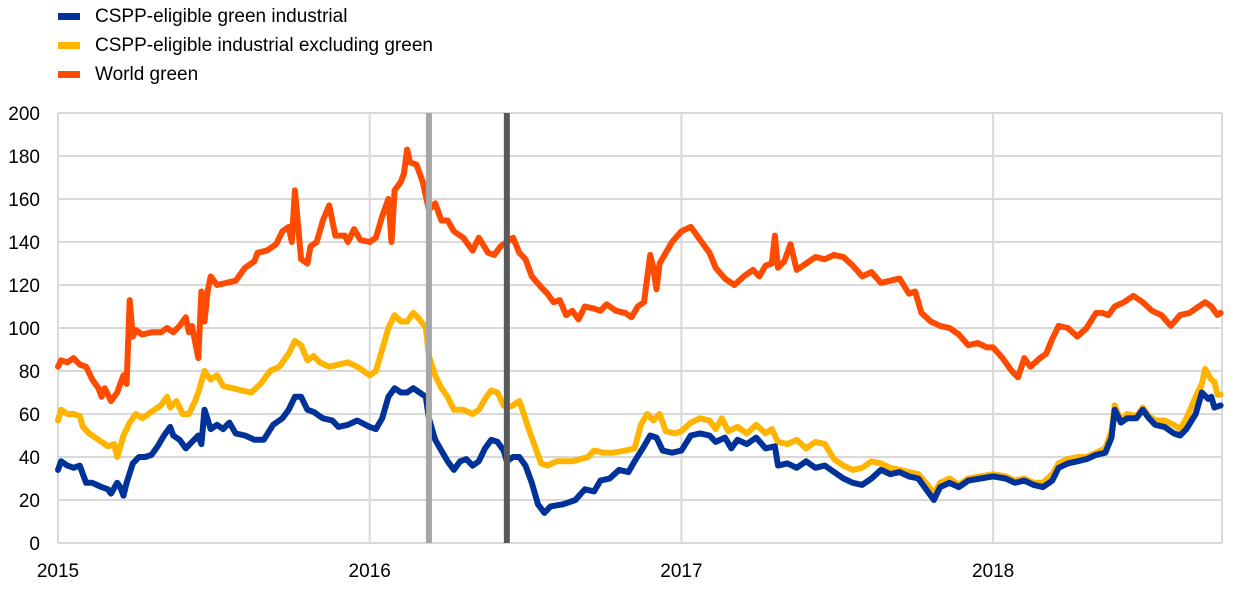 This screenshot has width=1240, height=589. Describe the element at coordinates (29, 372) in the screenshot. I see `y-tick-label: 80` at that location.